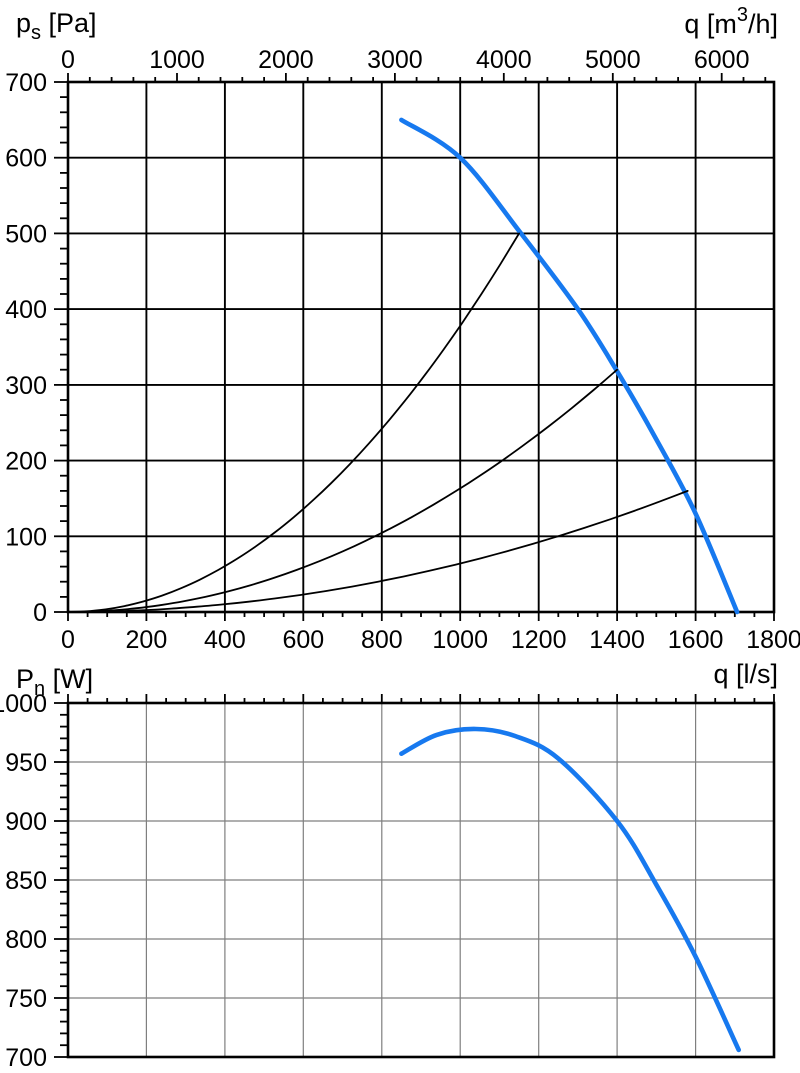 This screenshot has height=1073, width=800. What do you see at coordinates (26, 348) in the screenshot?
I see `y-axis-tick-labels: 700 600 500 400 300 200 100 0` at bounding box center [26, 348].